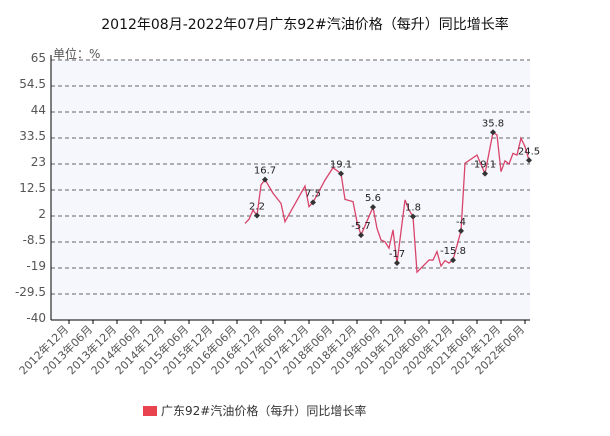 The image size is (610, 436). Describe the element at coordinates (493, 123) in the screenshot. I see `data-label: 35.8` at that location.